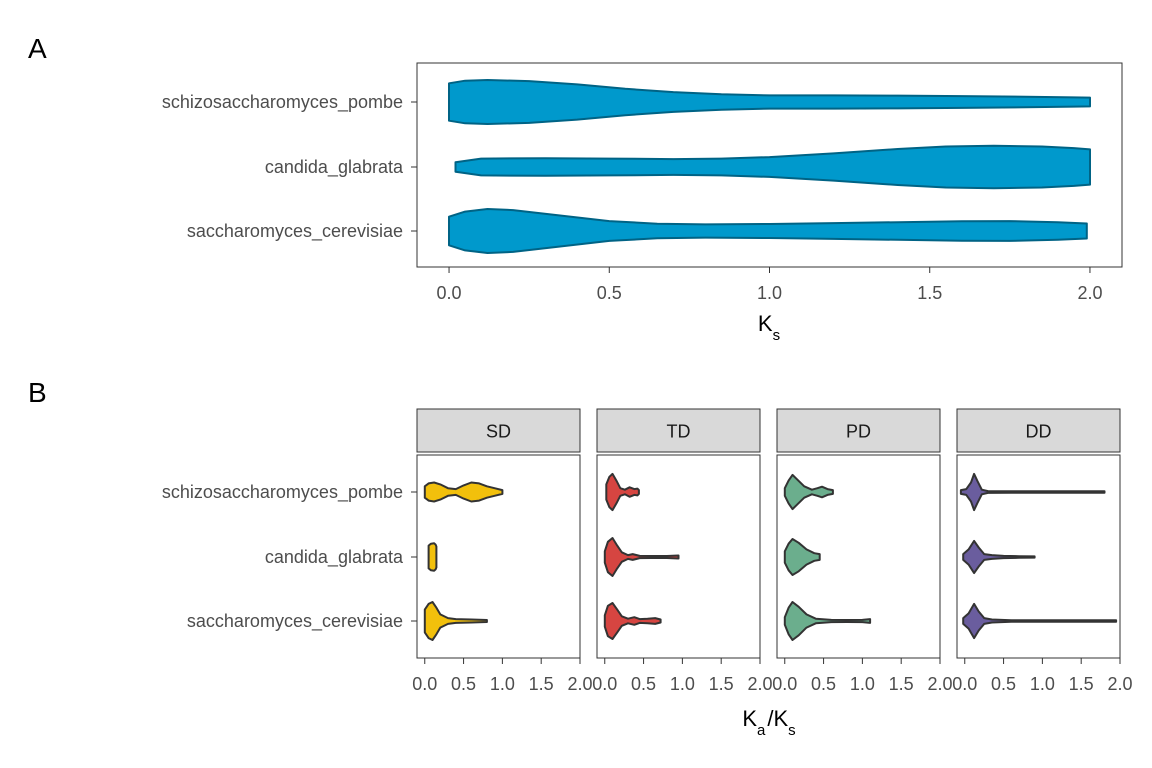  Describe the element at coordinates (641, 557) in the screenshot. I see `violin-td-candida-glabrata` at that location.